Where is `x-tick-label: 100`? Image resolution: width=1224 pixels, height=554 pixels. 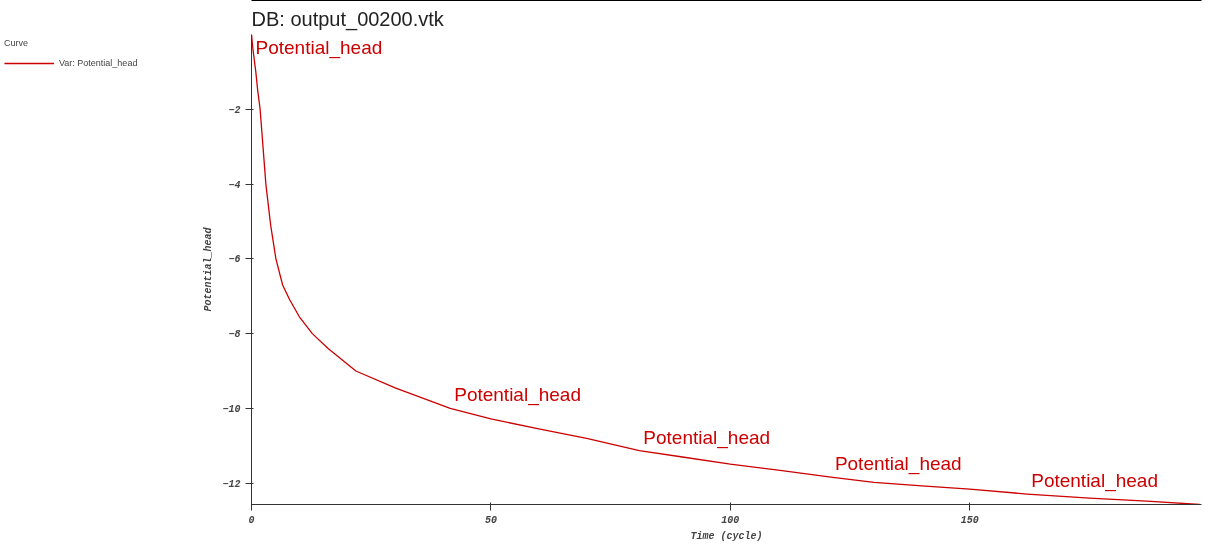
x-tick-label: 100 is located at coordinates (730, 520).